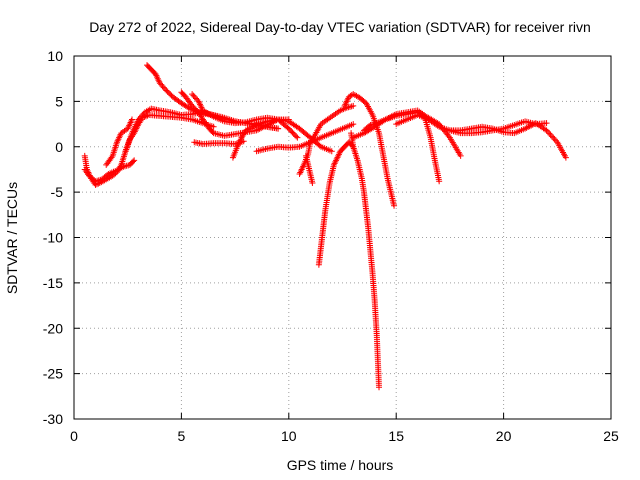 Image resolution: width=640 pixels, height=480 pixels. Describe the element at coordinates (53, 419) in the screenshot. I see `y-tick-label: -30` at that location.